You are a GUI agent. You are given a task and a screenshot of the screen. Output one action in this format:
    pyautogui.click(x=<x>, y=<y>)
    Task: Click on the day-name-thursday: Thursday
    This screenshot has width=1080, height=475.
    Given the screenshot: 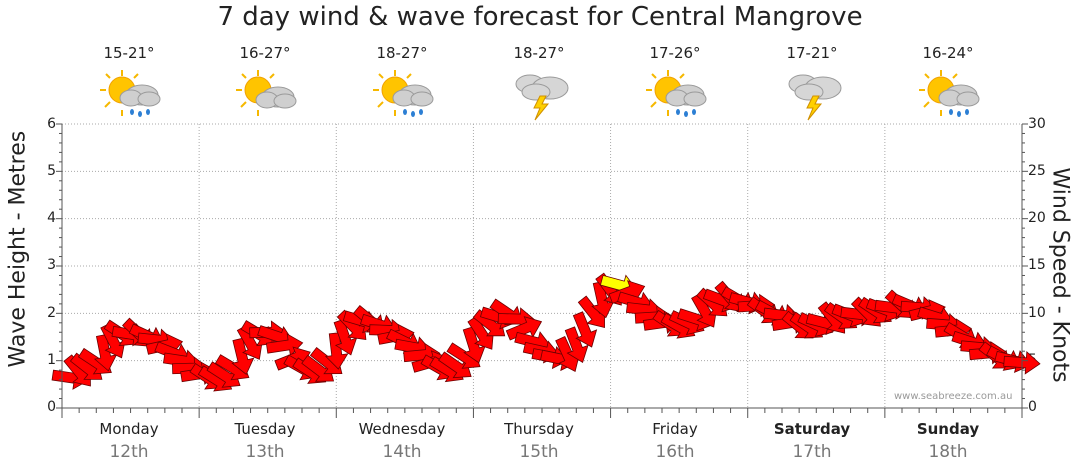 What is the action you would take?
    pyautogui.click(x=539, y=429)
    